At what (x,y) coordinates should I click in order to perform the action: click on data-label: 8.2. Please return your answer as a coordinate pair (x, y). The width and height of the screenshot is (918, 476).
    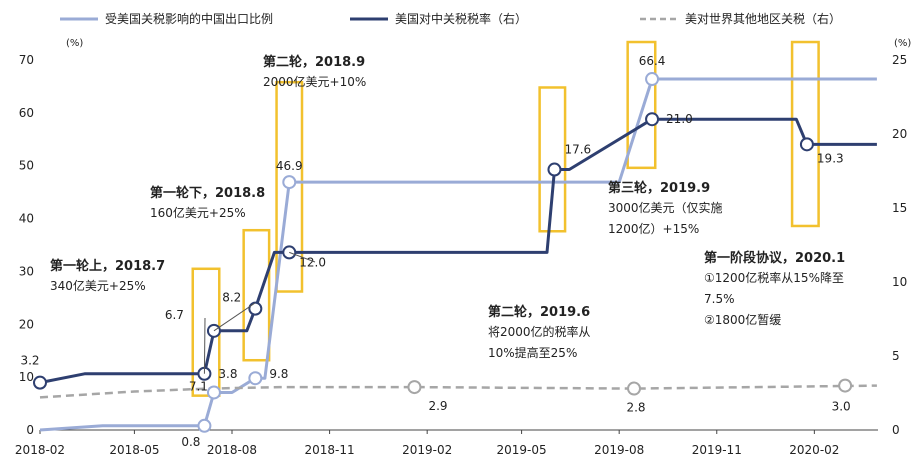
    Looking at the image, I should click on (231, 298).